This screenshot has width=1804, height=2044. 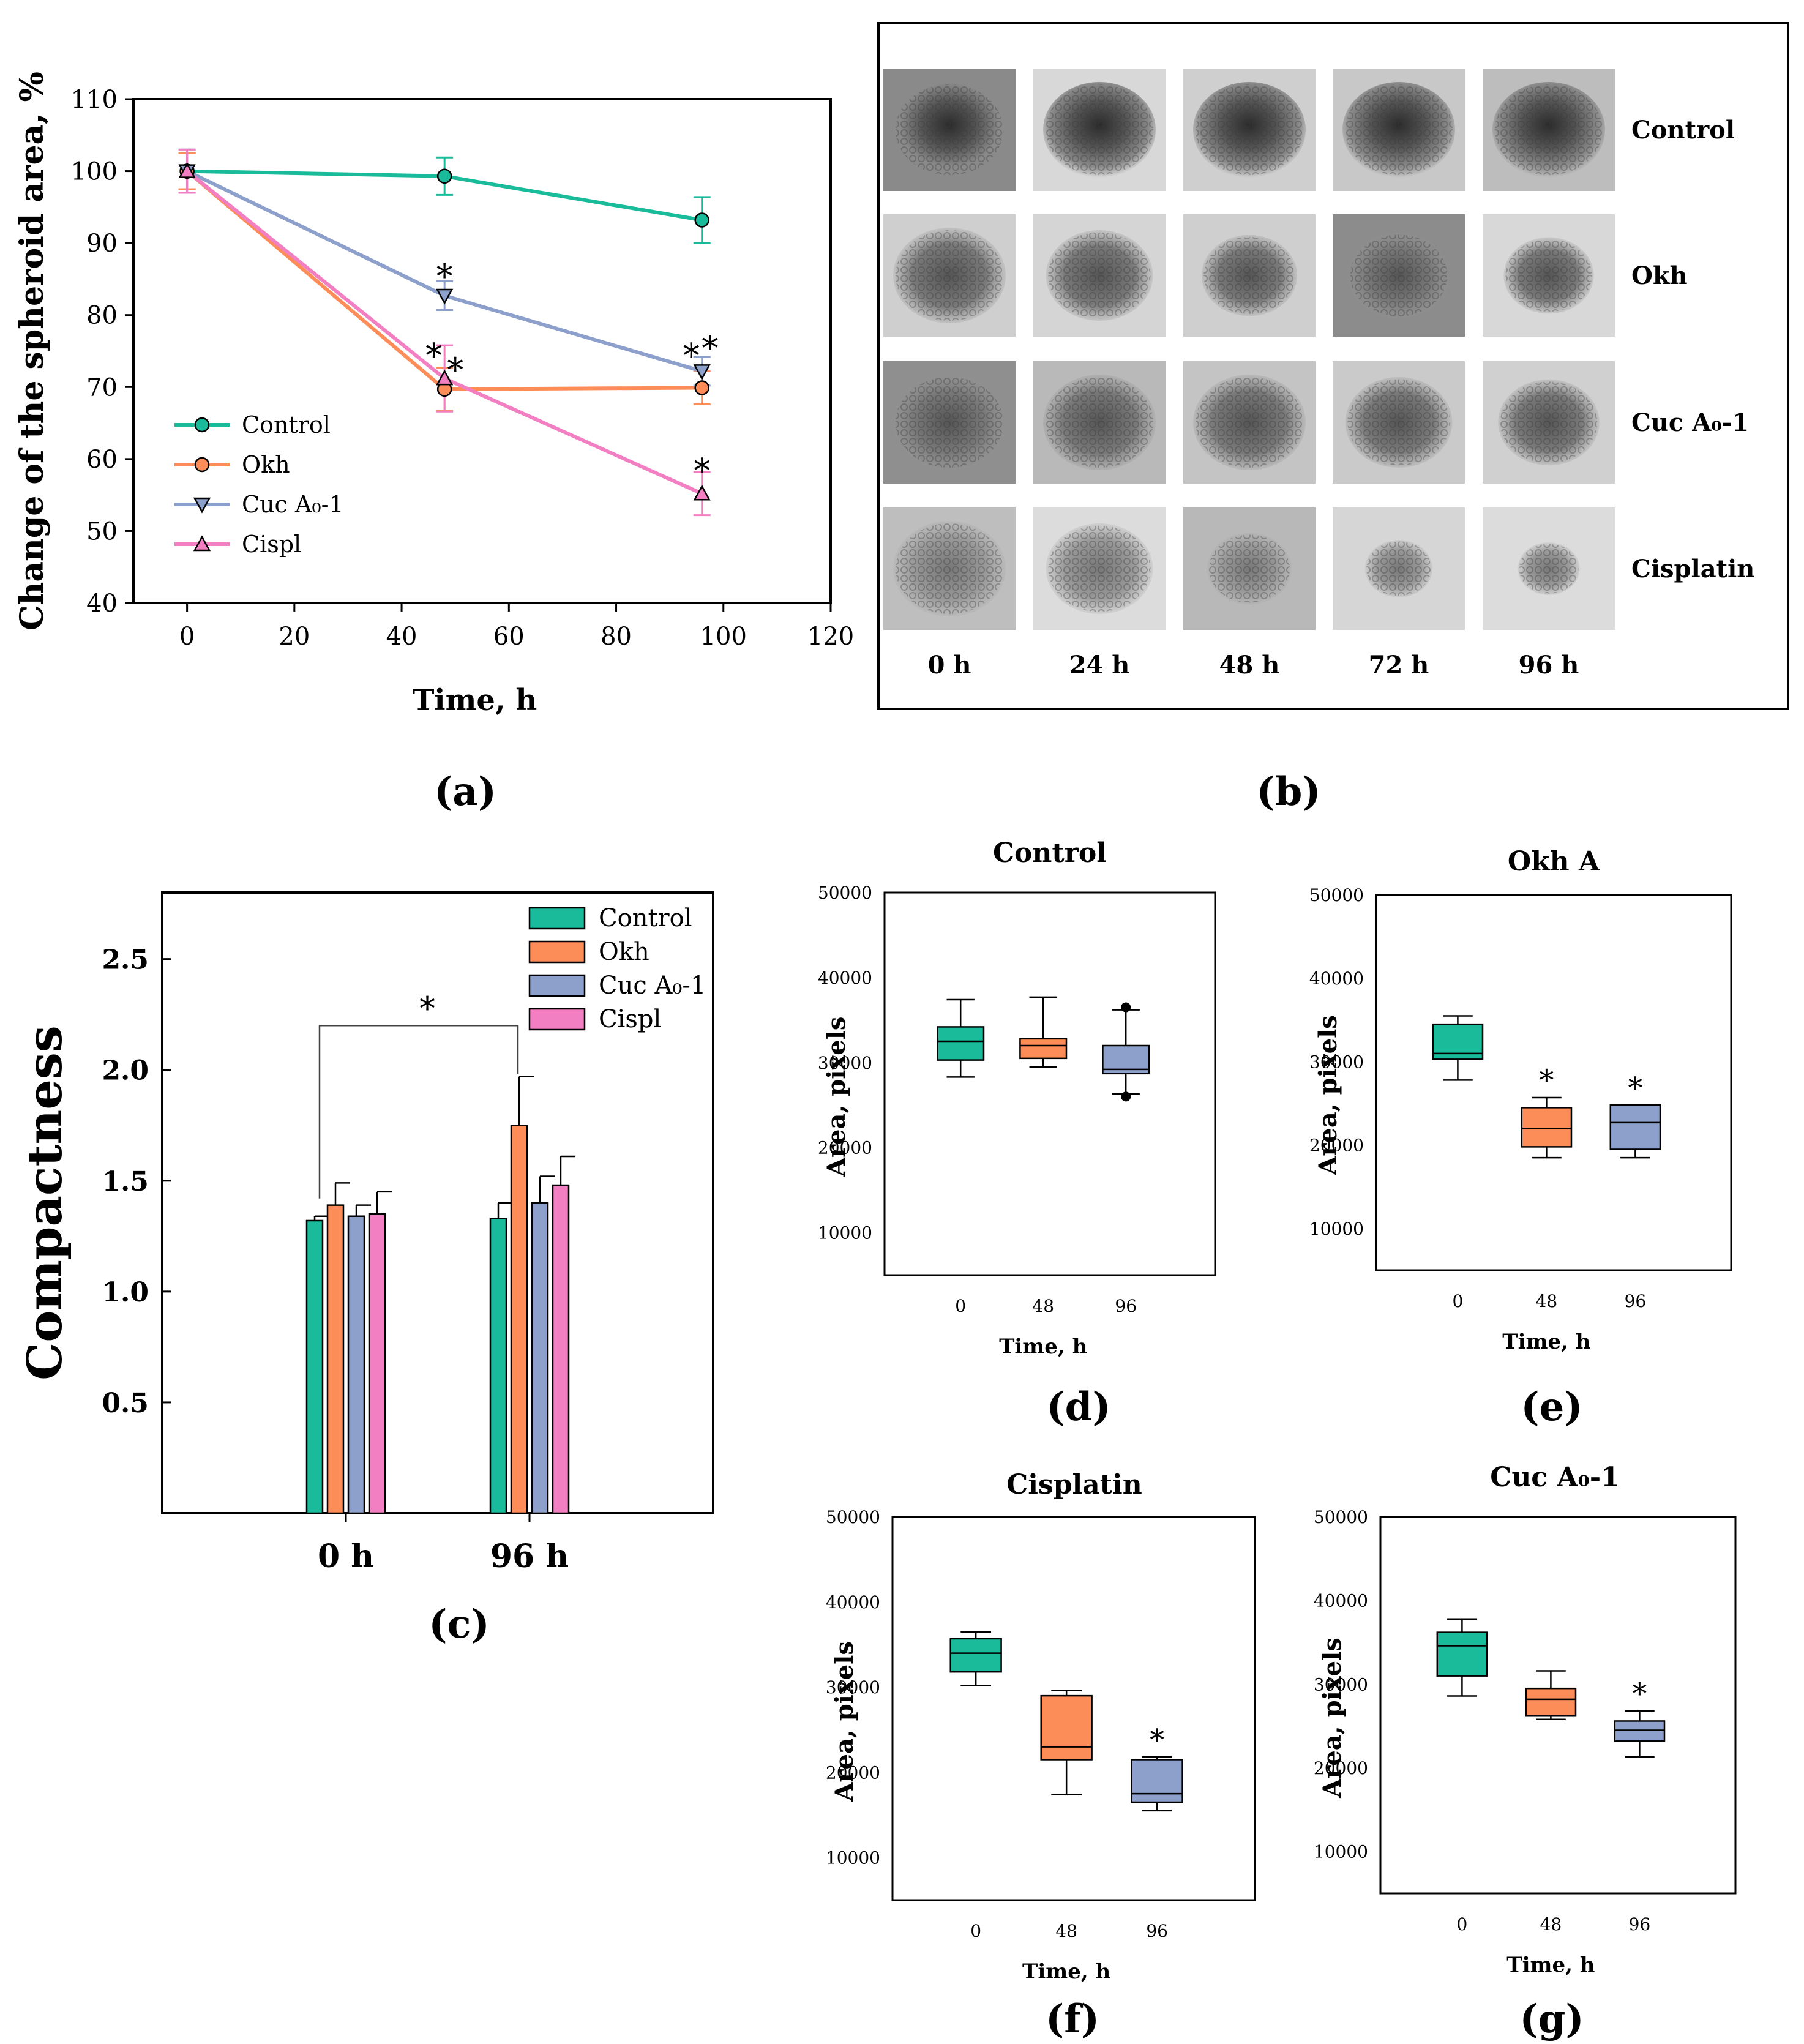 I want to click on y-tick-label-g: 10000, so click(x=1341, y=1852).